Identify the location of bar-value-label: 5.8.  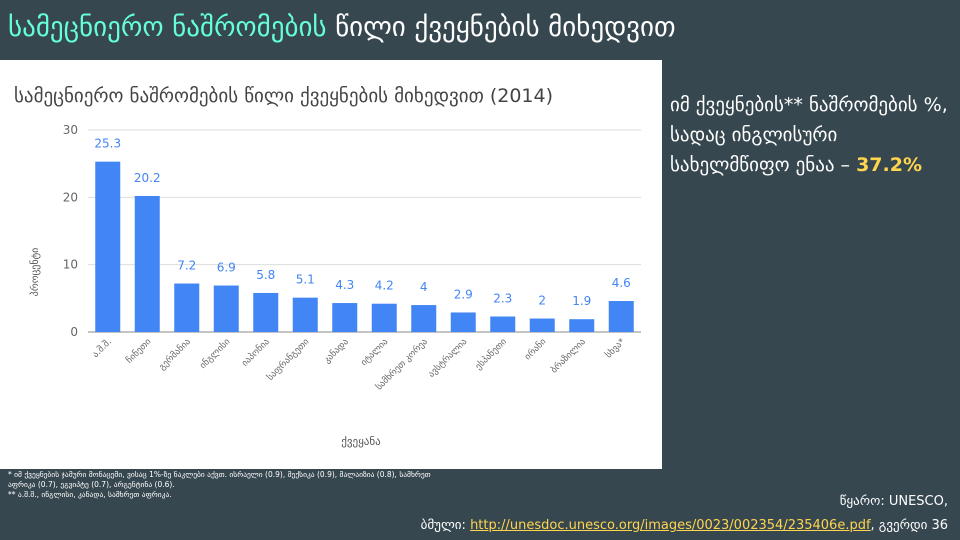
(265, 275).